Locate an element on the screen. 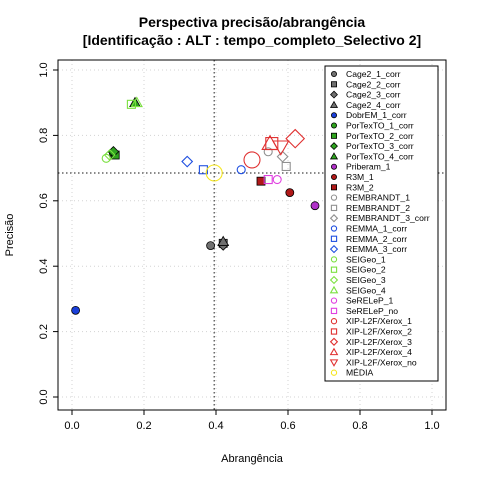 The height and width of the screenshot is (480, 480). legend-entry: REMMA_3_corr is located at coordinates (376, 249).